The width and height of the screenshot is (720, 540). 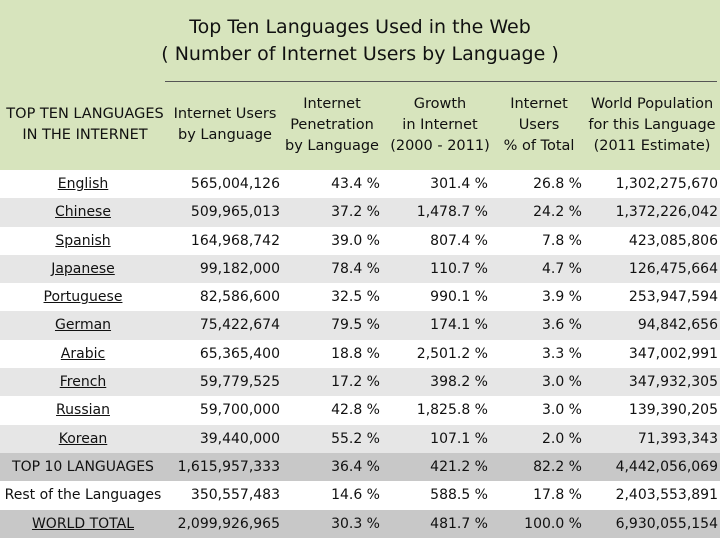 I want to click on users-cell: 65,365,400, so click(x=223, y=354).